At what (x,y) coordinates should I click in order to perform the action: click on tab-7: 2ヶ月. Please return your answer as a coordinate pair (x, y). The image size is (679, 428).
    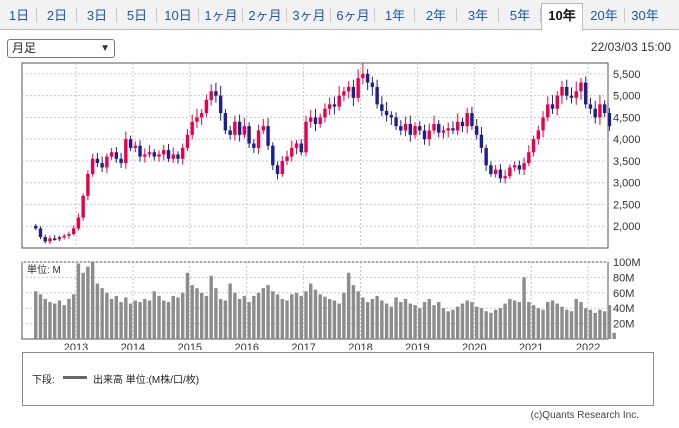
    Looking at the image, I should click on (265, 15).